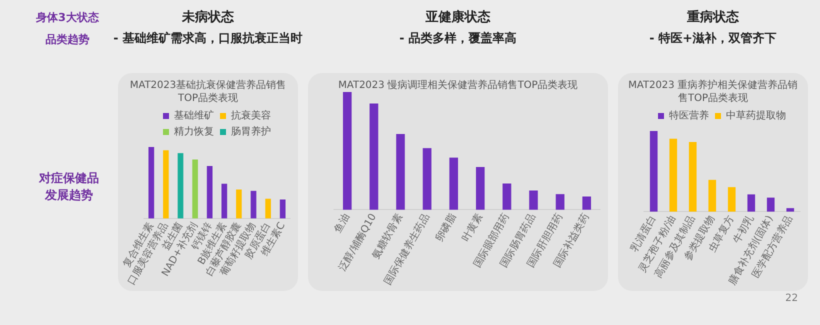 The height and width of the screenshot is (325, 820). Describe the element at coordinates (69, 187) in the screenshot. I see `text: 对症保健品发展趋势` at that location.